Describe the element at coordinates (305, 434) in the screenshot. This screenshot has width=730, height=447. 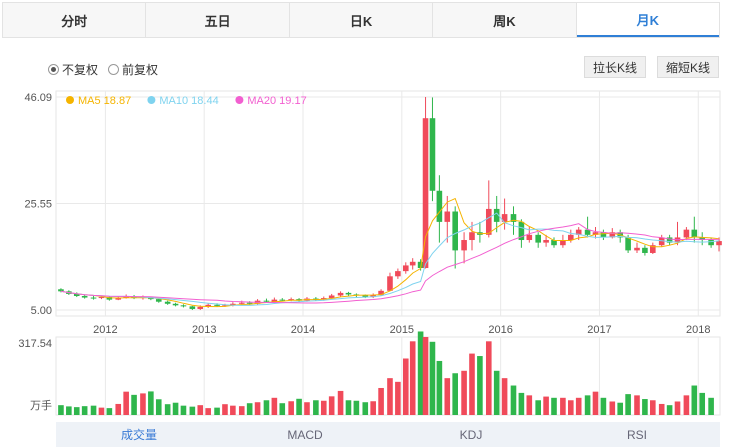
I see `indicator-tab-1: MACD` at that location.